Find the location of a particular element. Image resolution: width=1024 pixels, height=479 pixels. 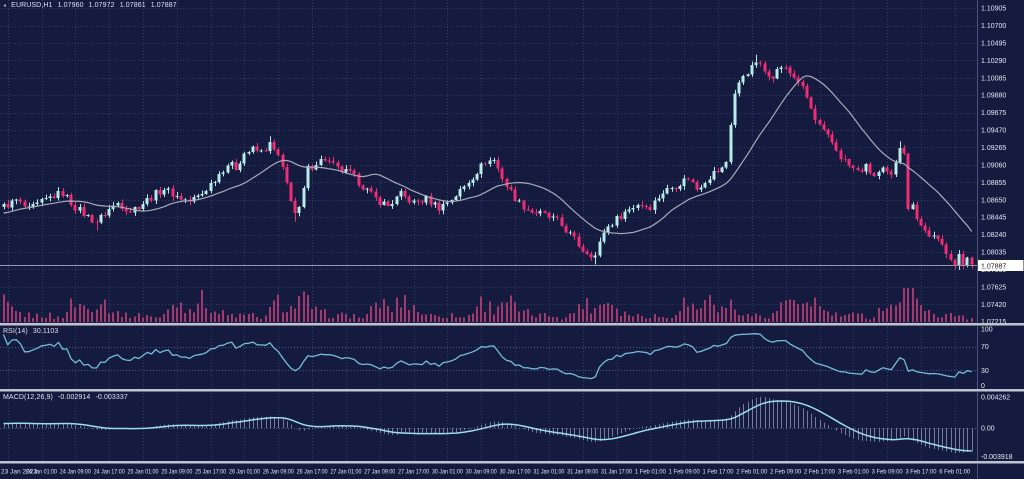

svg-text: 26 Jan 09:00 is located at coordinates (278, 472).